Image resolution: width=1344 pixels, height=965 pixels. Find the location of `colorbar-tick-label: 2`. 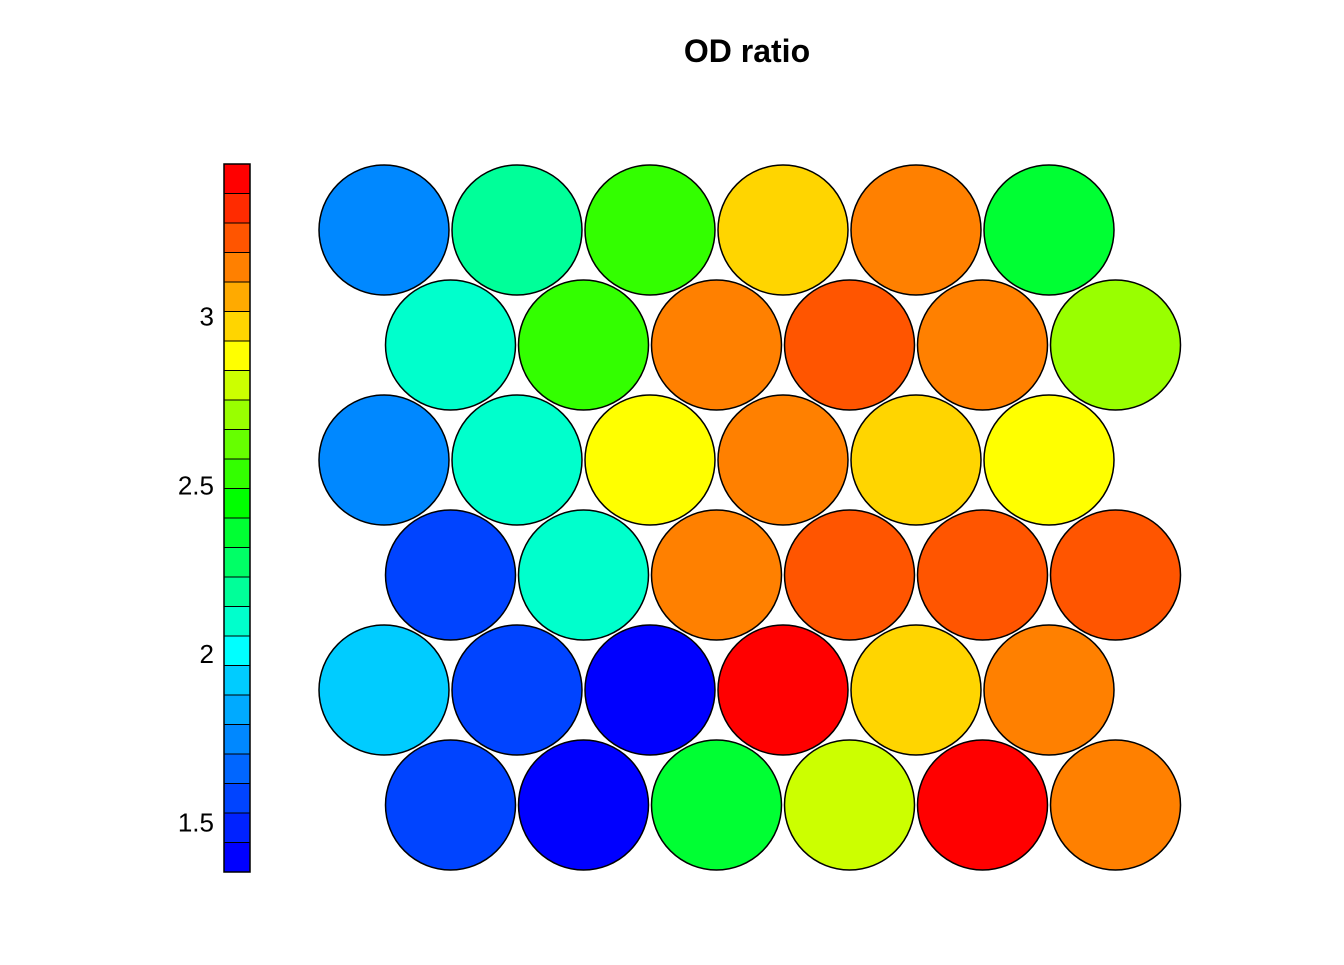

colorbar-tick-label: 2 is located at coordinates (207, 654).